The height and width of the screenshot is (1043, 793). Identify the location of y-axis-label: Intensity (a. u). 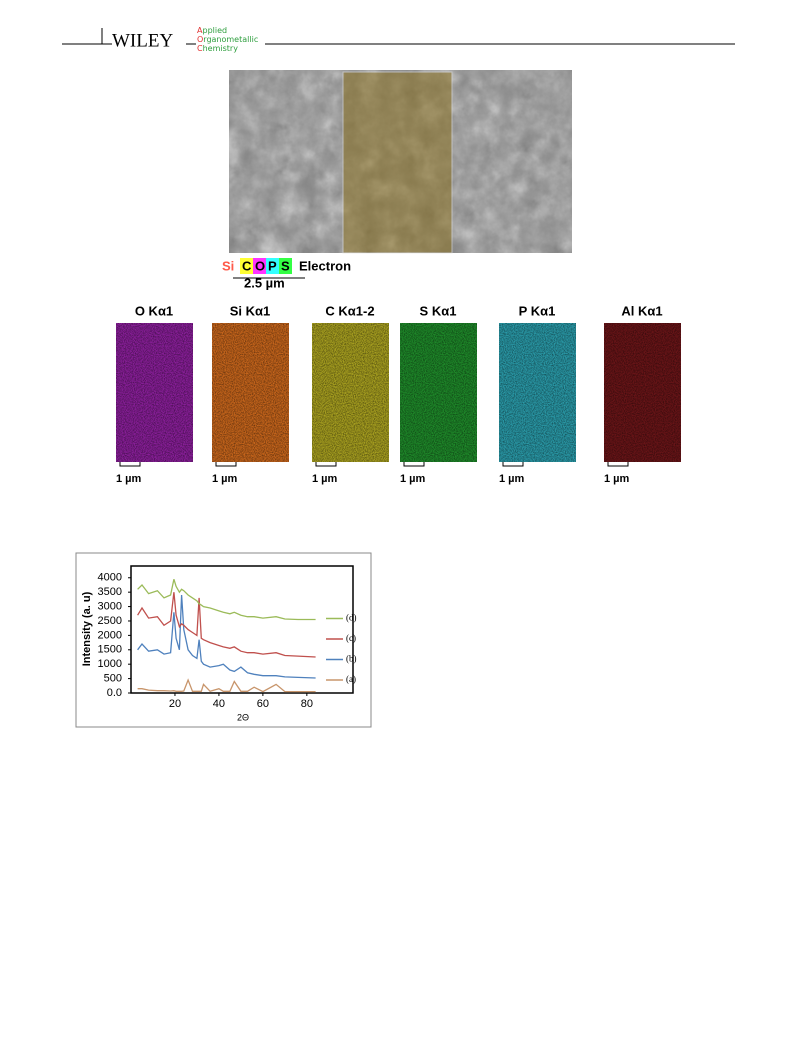
(87, 628).